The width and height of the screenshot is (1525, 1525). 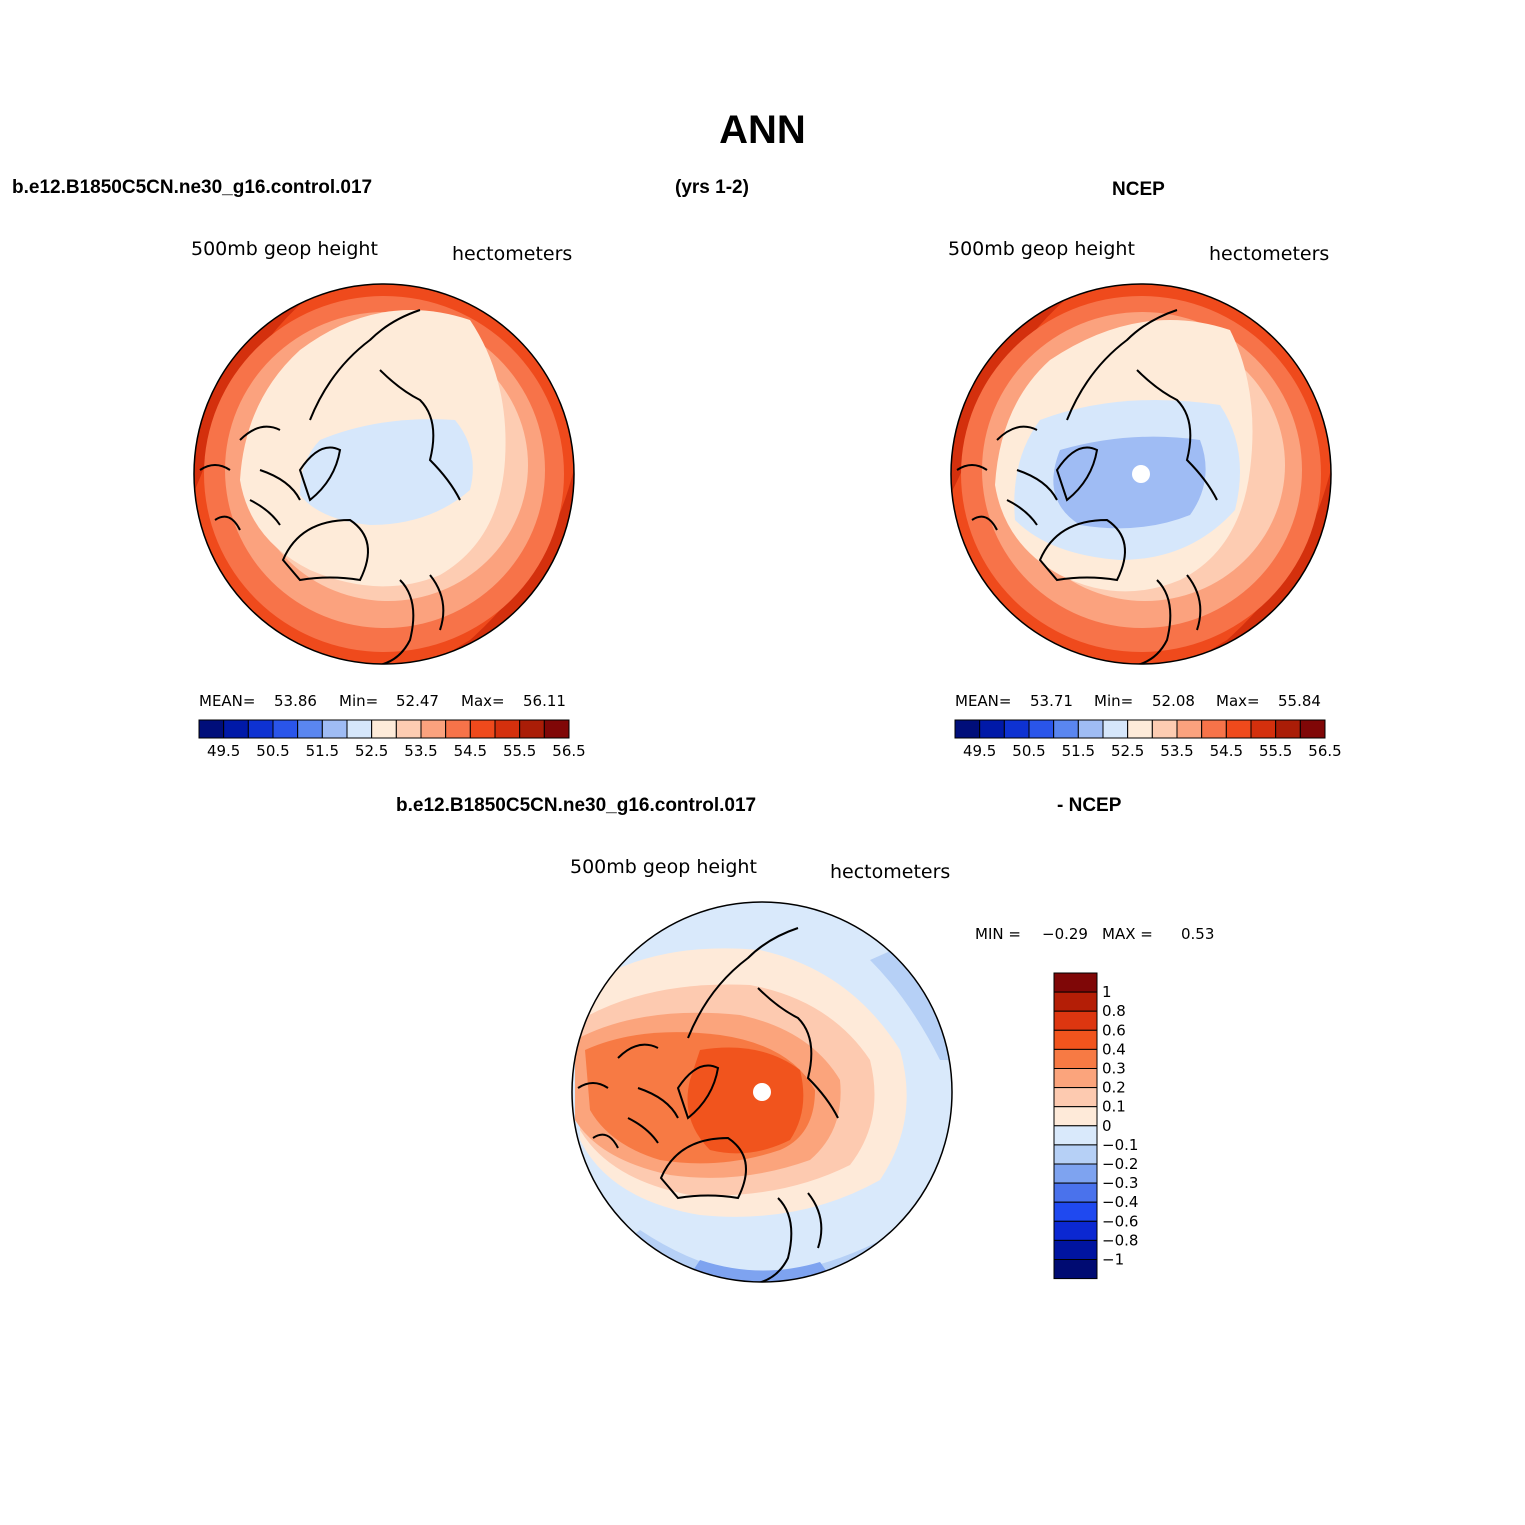 I want to click on ncep-header: NCEP, so click(x=1138, y=189).